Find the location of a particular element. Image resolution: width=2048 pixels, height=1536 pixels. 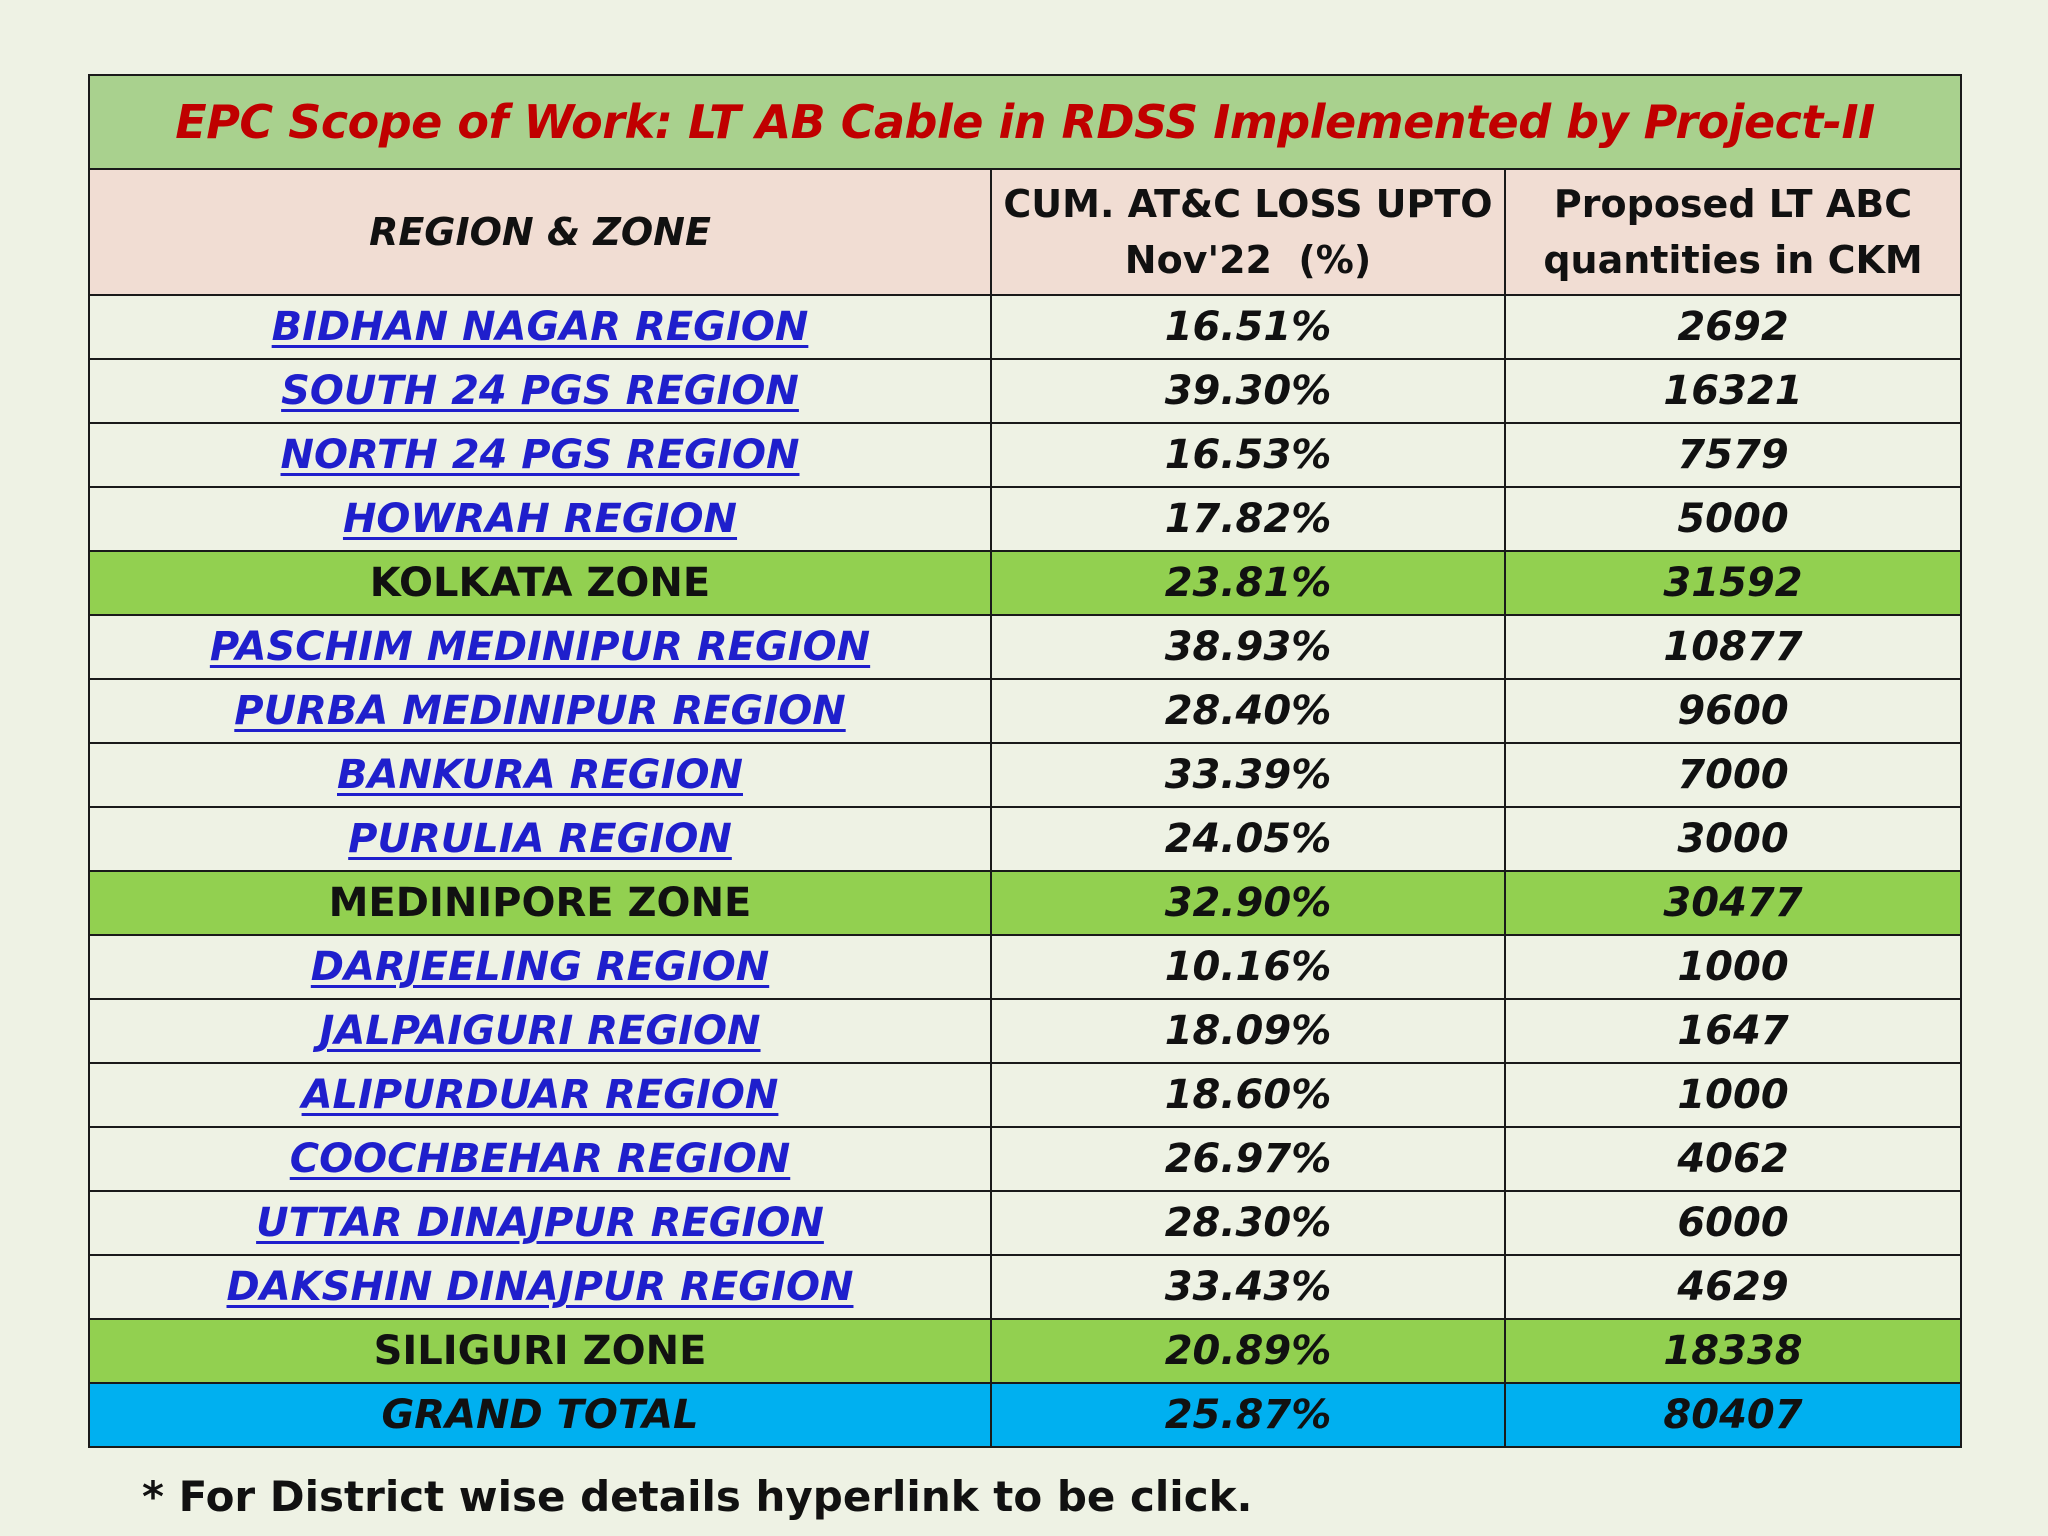

table-row: DARJEELING REGION 10.16% 1000 is located at coordinates (1025, 967).